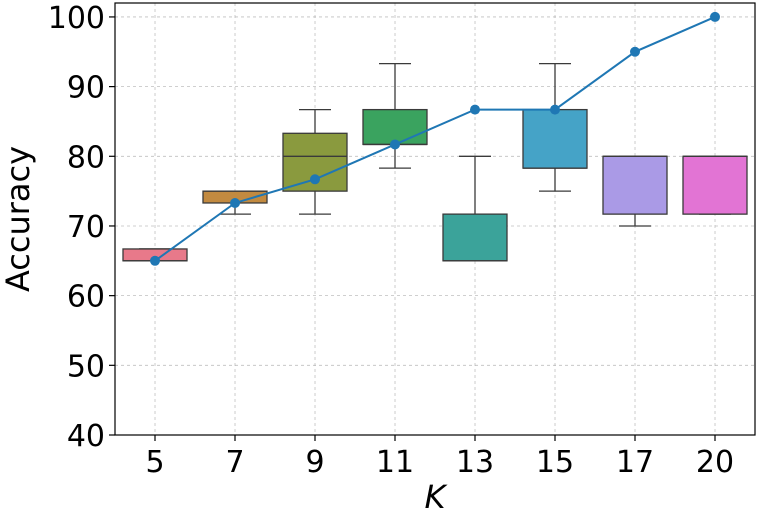 This screenshot has width=758, height=519. Describe the element at coordinates (86, 157) in the screenshot. I see `y-tick-label: 80` at that location.